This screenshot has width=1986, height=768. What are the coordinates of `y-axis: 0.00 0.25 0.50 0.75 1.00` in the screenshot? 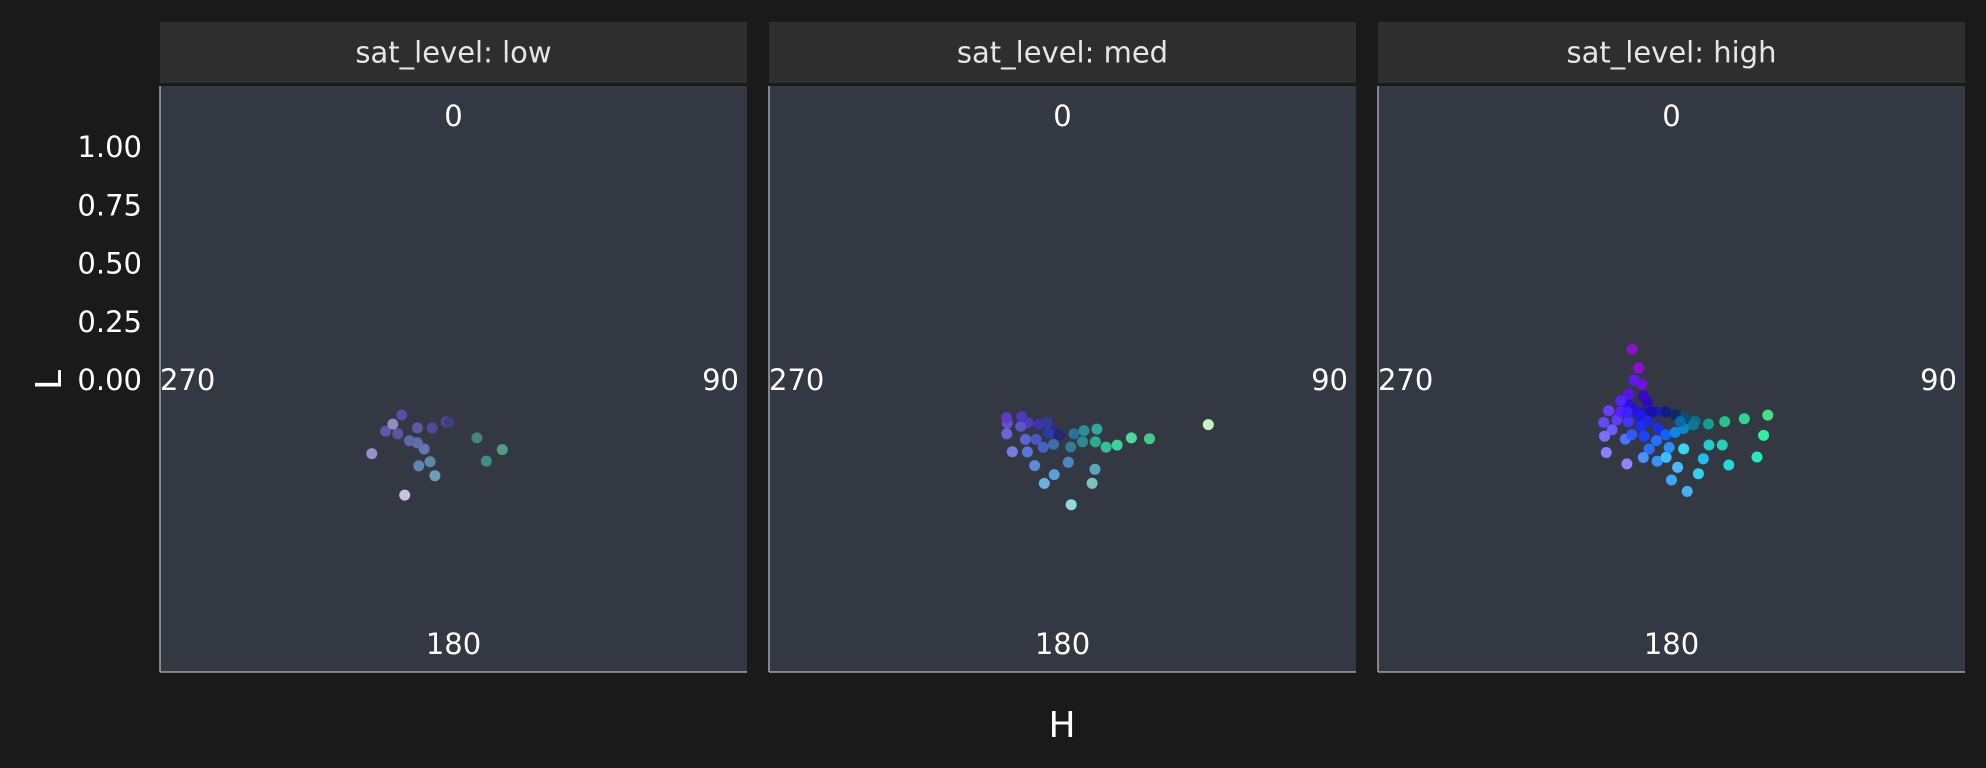 It's located at (109, 263).